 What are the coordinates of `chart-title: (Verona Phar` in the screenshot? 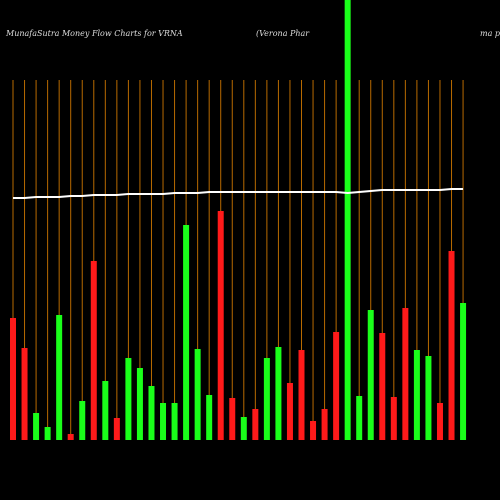 It's located at (283, 33).